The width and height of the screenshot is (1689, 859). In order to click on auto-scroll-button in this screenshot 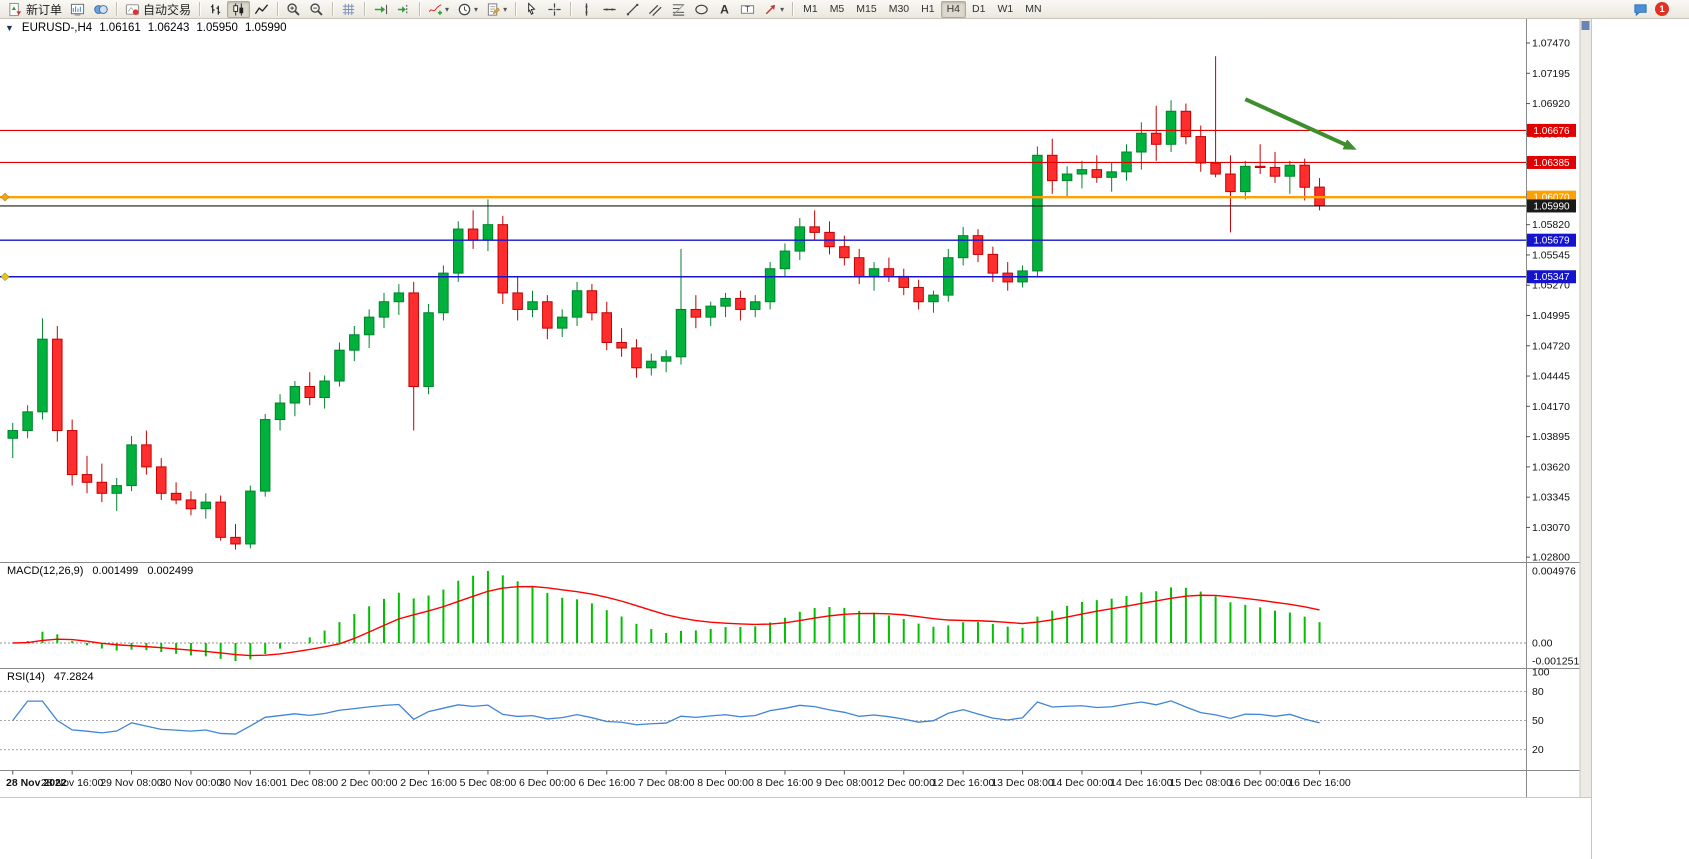, I will do `click(380, 9)`.